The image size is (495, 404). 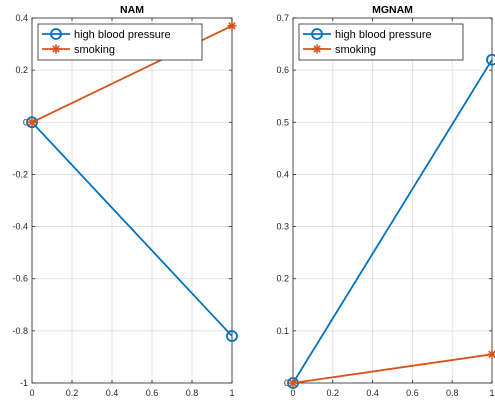 What do you see at coordinates (20, 331) in the screenshot?
I see `y-tick-label: -0.8` at bounding box center [20, 331].